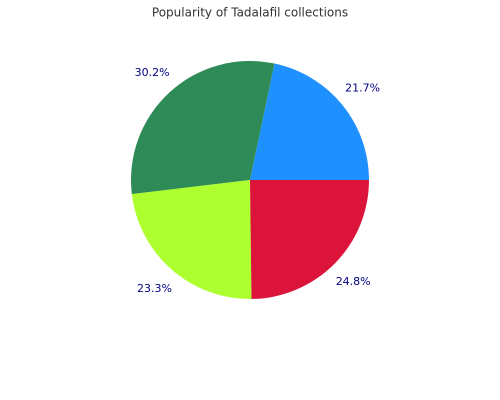 The height and width of the screenshot is (400, 500). I want to click on value-label: 23.3%, so click(154, 288).